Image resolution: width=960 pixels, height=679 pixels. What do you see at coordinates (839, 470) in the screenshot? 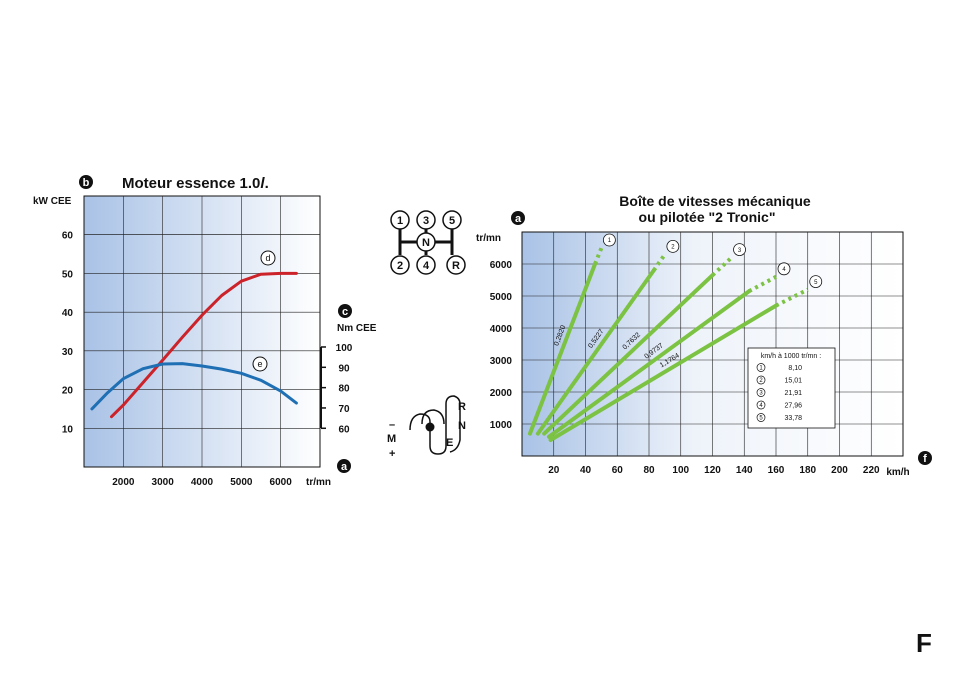
I see `gearbox-x-tick: 200` at bounding box center [839, 470].